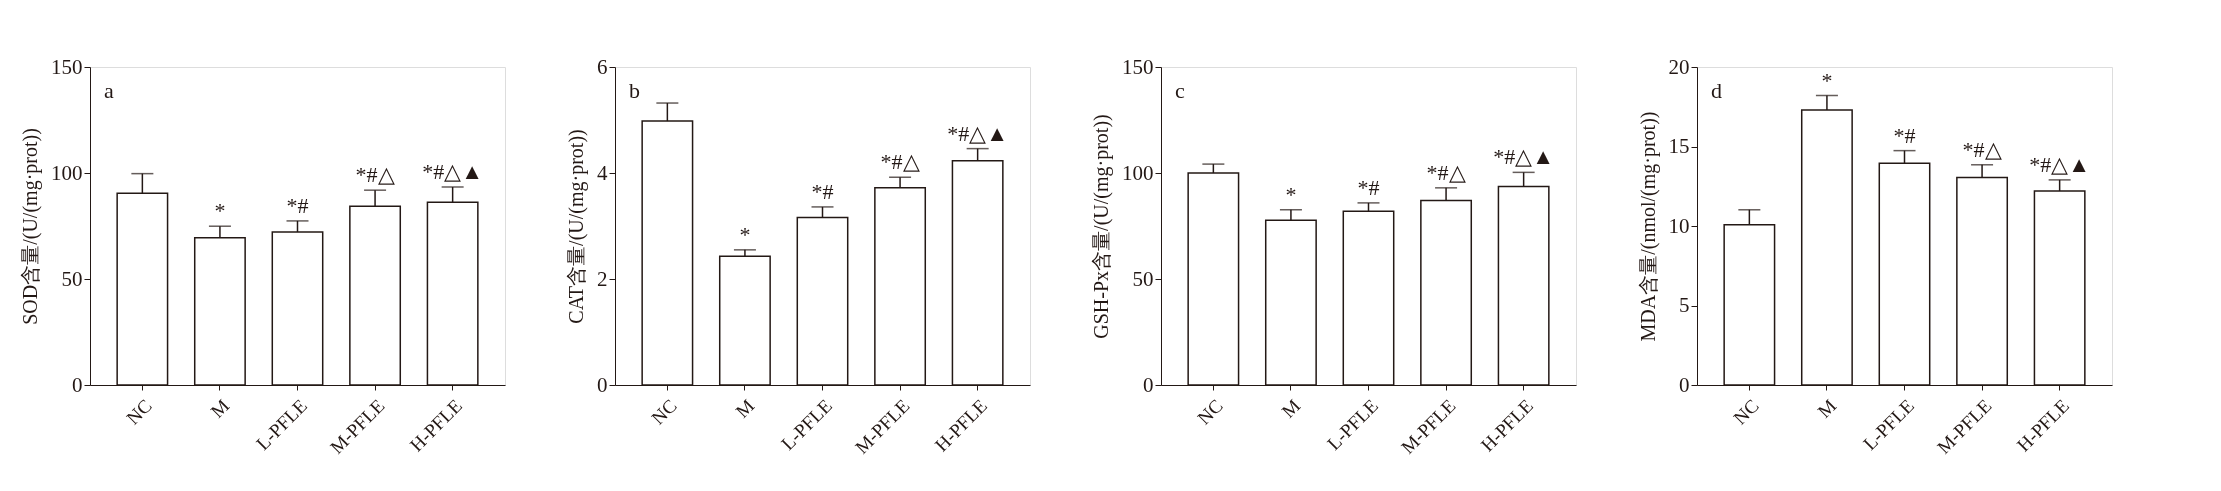 The width and height of the screenshot is (2221, 491). I want to click on annotation: c, so click(1180, 90).